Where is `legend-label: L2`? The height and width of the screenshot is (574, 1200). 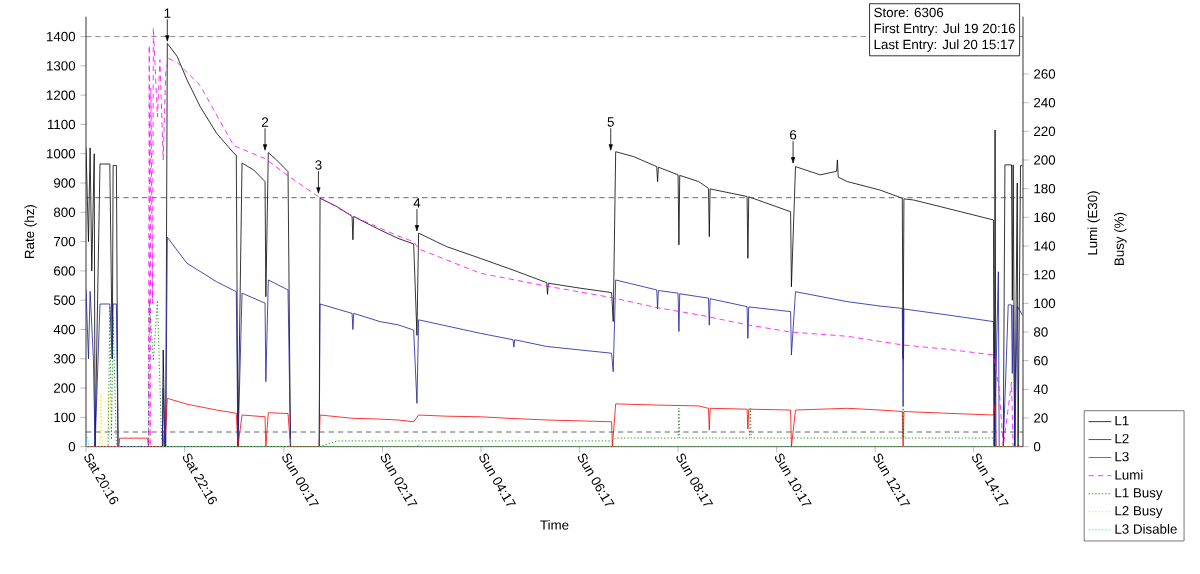 legend-label: L2 is located at coordinates (1122, 438).